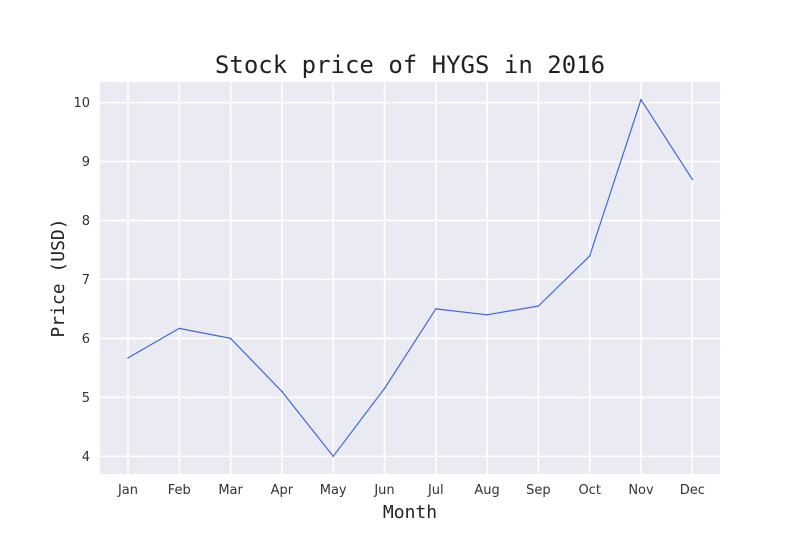 The image size is (800, 550). I want to click on x-tick-label: Jun, so click(383, 490).